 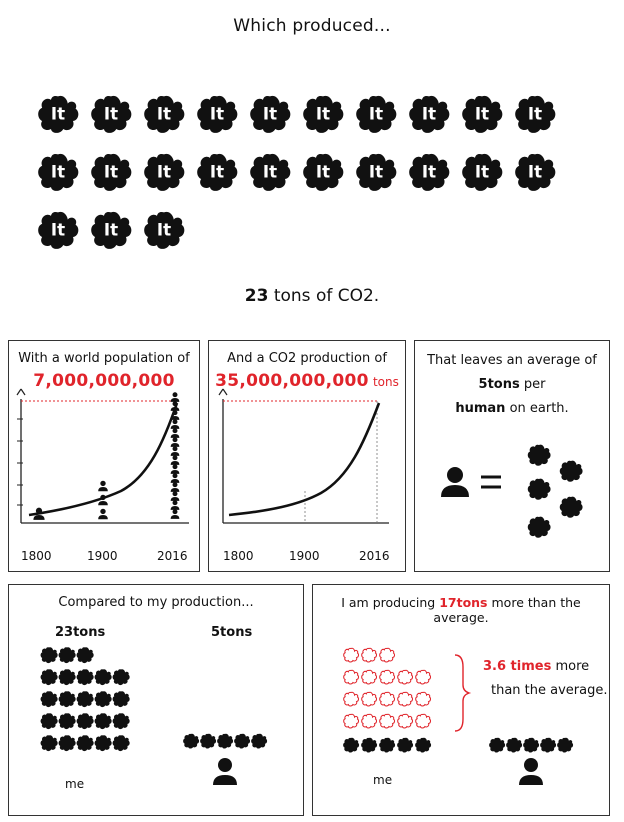 What do you see at coordinates (383, 780) in the screenshot?
I see `more-me-label: me` at bounding box center [383, 780].